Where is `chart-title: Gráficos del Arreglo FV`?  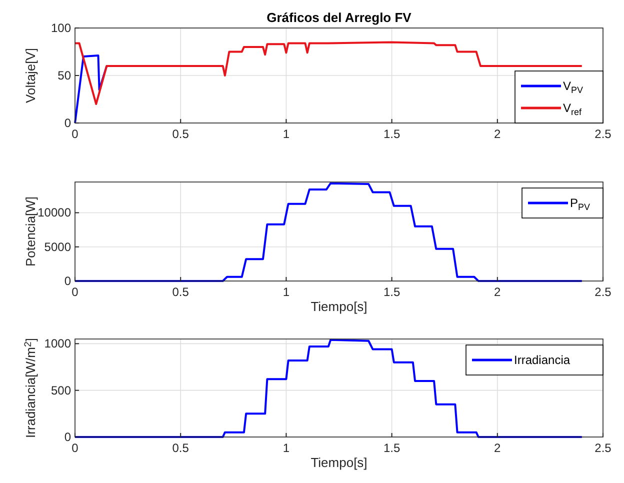 chart-title: Gráficos del Arreglo FV is located at coordinates (339, 17).